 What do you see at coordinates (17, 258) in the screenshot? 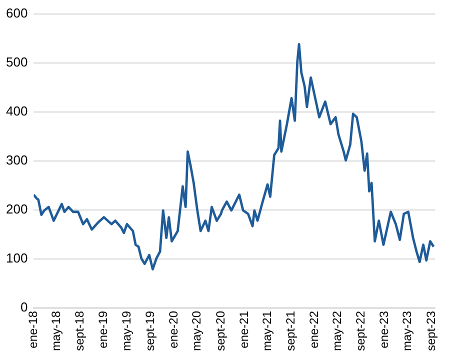
I see `y-tick-label: 100` at bounding box center [17, 258].